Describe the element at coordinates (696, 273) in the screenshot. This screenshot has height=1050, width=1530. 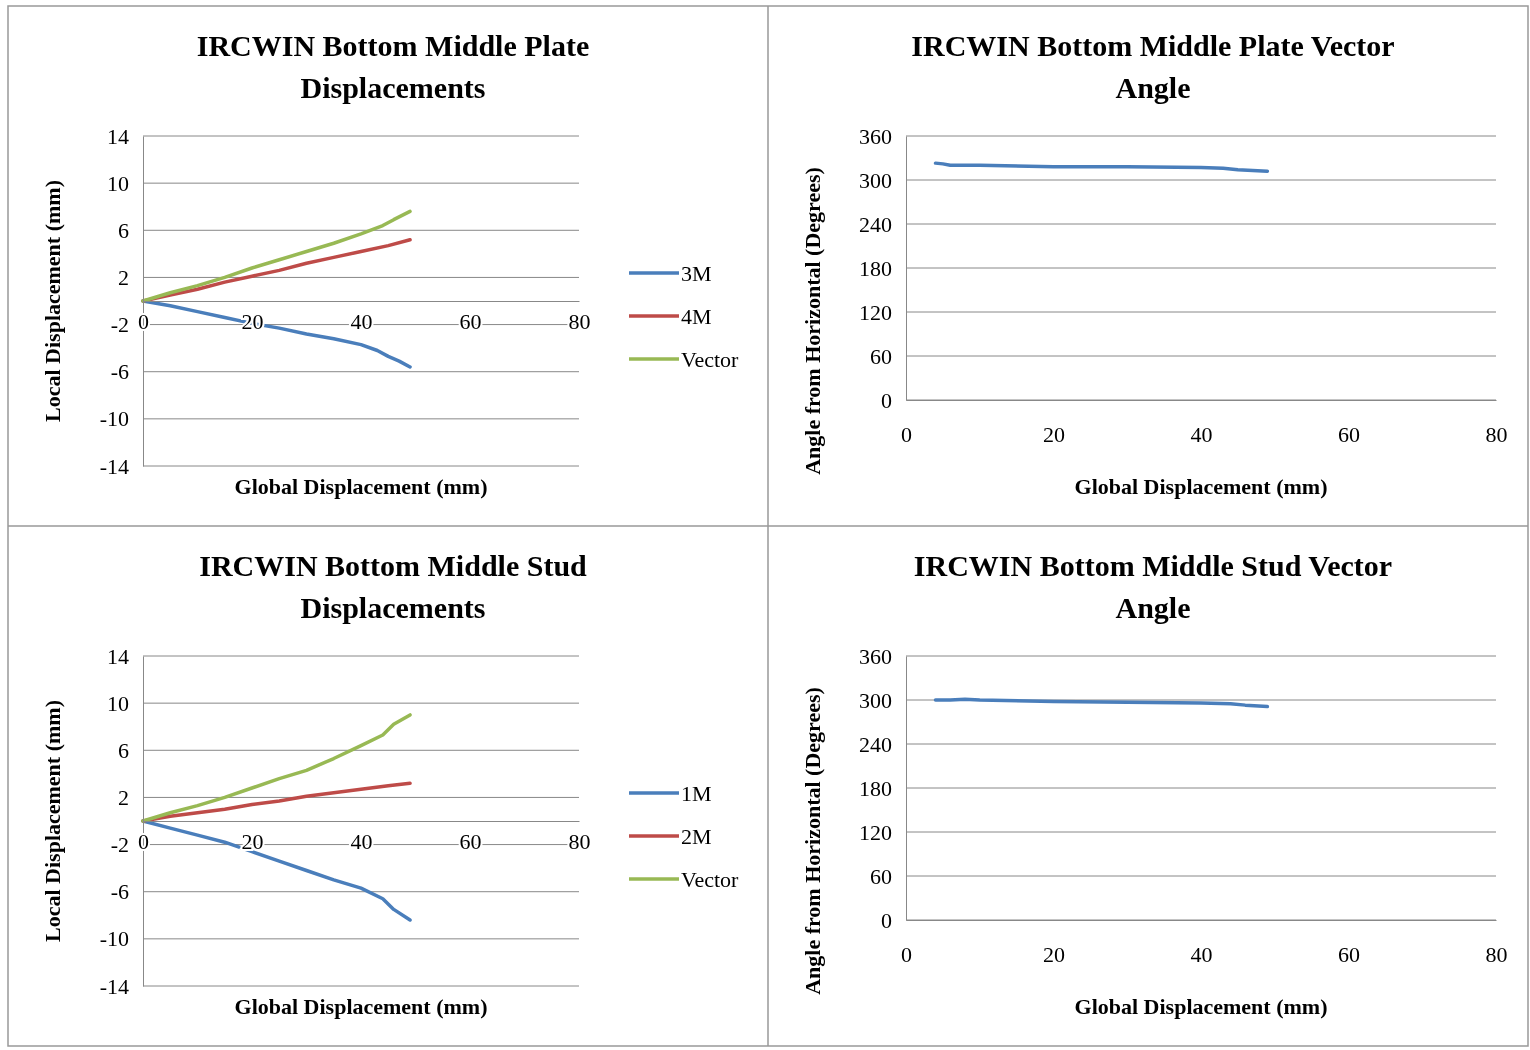
I see `legend-label: 3M` at that location.